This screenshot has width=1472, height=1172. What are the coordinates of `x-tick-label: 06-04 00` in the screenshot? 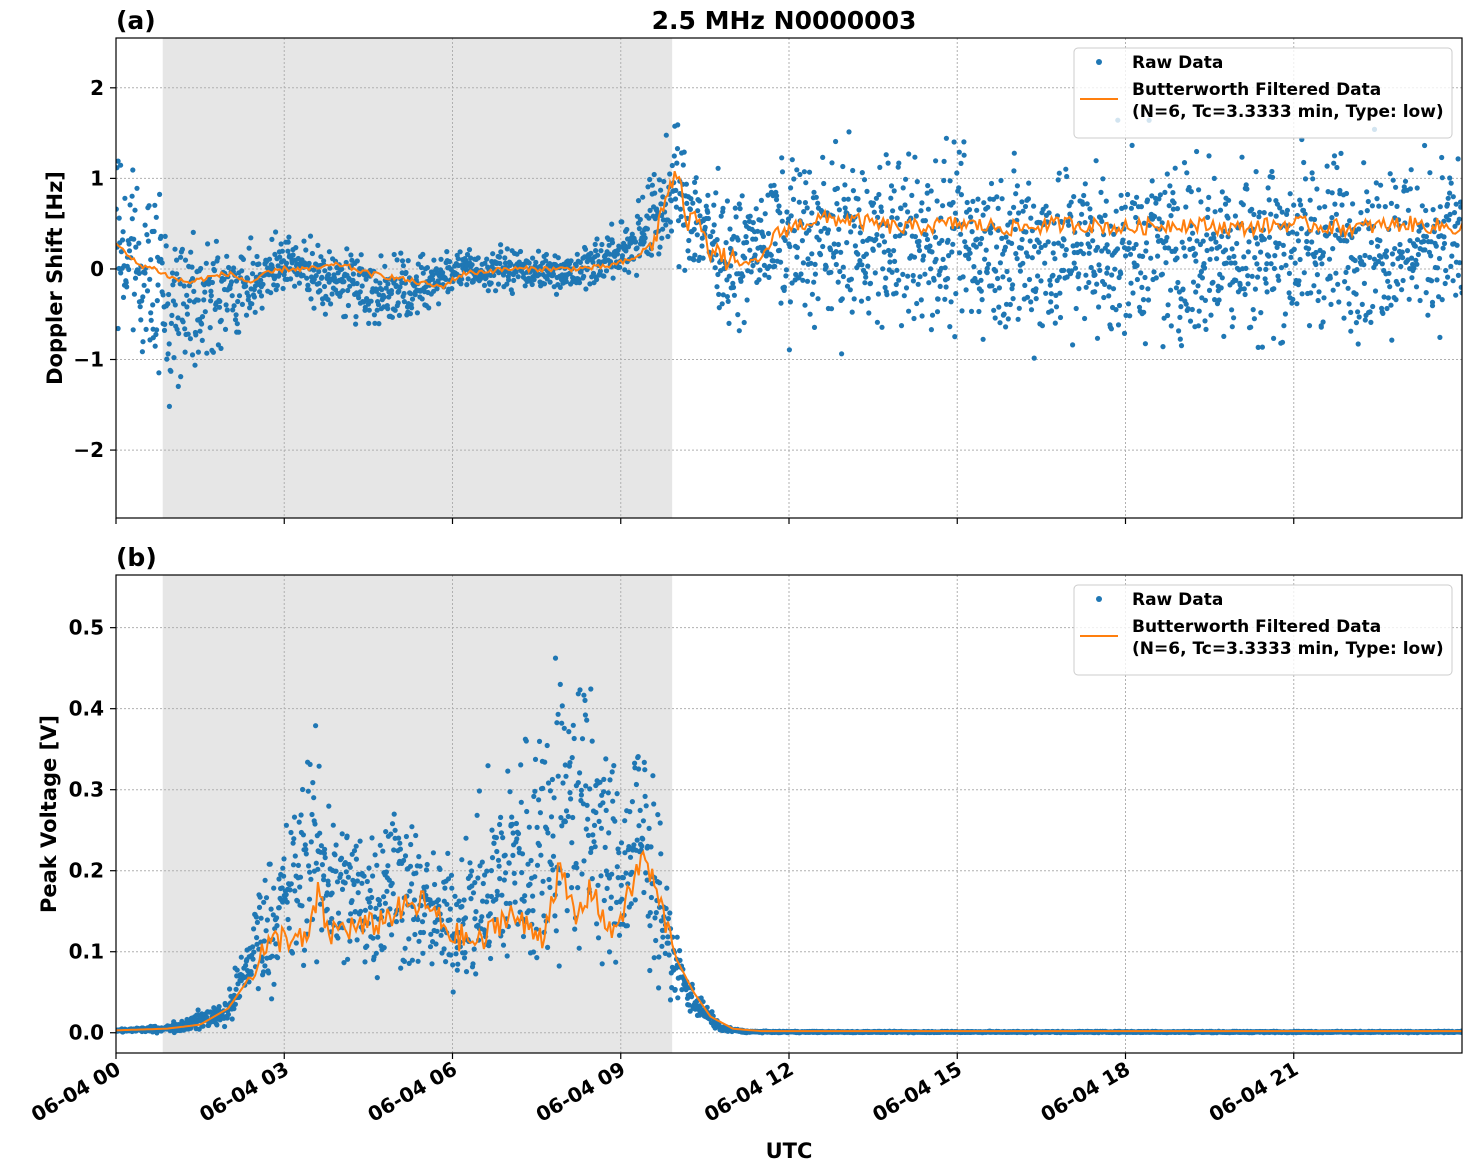 It's located at (76, 1092).